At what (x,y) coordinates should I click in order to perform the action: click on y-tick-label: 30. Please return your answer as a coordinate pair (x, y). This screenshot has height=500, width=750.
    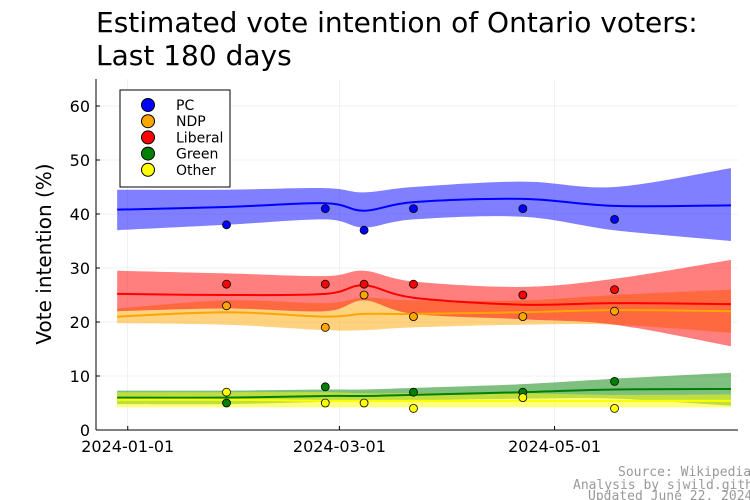
    Looking at the image, I should click on (80, 268).